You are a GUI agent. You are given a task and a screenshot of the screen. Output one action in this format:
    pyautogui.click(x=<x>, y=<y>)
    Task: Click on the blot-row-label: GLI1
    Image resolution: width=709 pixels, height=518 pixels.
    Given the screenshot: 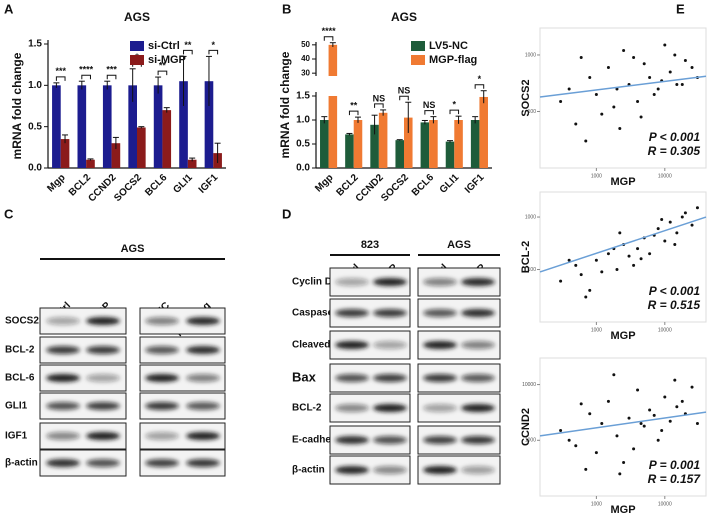 What is the action you would take?
    pyautogui.click(x=16, y=406)
    